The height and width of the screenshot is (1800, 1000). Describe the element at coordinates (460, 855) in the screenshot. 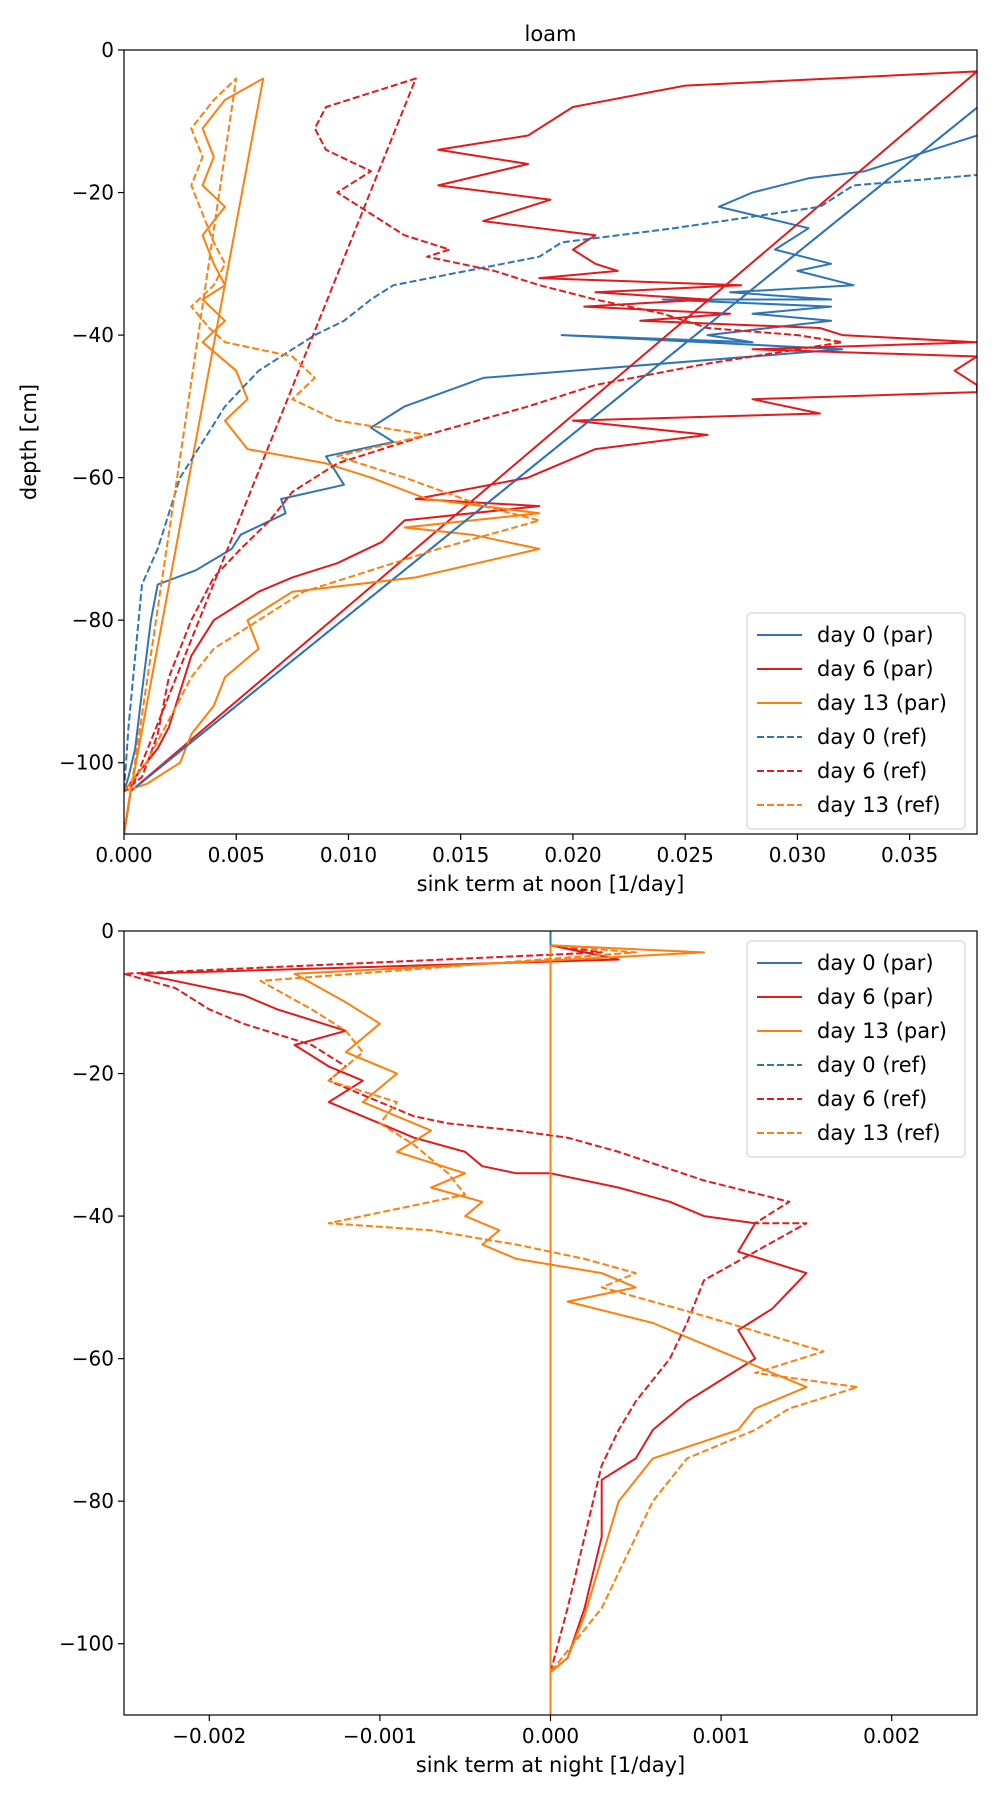

I see `x-tick-label: 0.015` at that location.